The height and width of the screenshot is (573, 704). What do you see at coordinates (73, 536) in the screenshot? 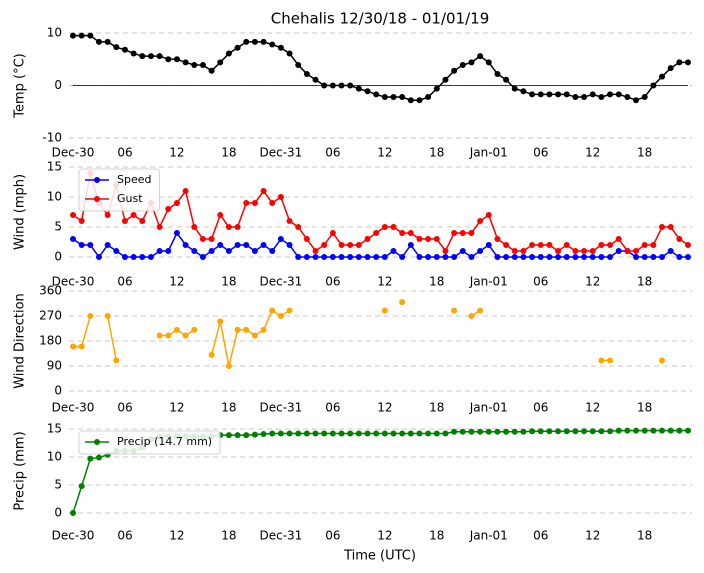
I see `x-tick-label: Dec-30` at bounding box center [73, 536].